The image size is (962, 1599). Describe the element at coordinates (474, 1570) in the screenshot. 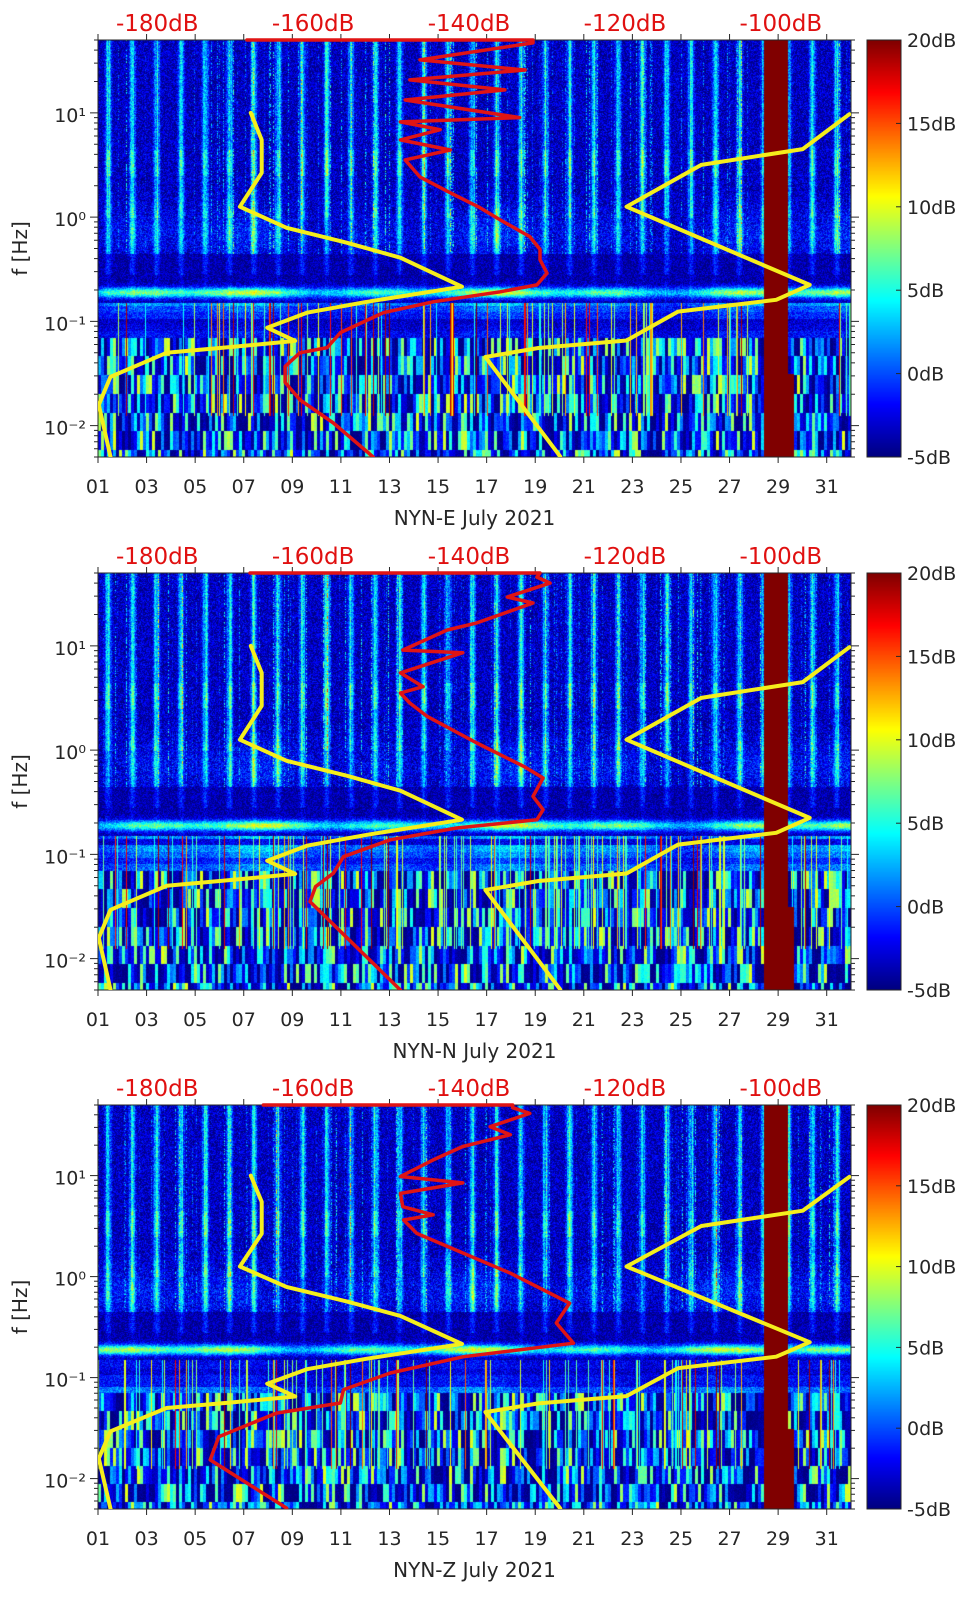

I see `x-axis-label: NYN-Z July 2021` at that location.